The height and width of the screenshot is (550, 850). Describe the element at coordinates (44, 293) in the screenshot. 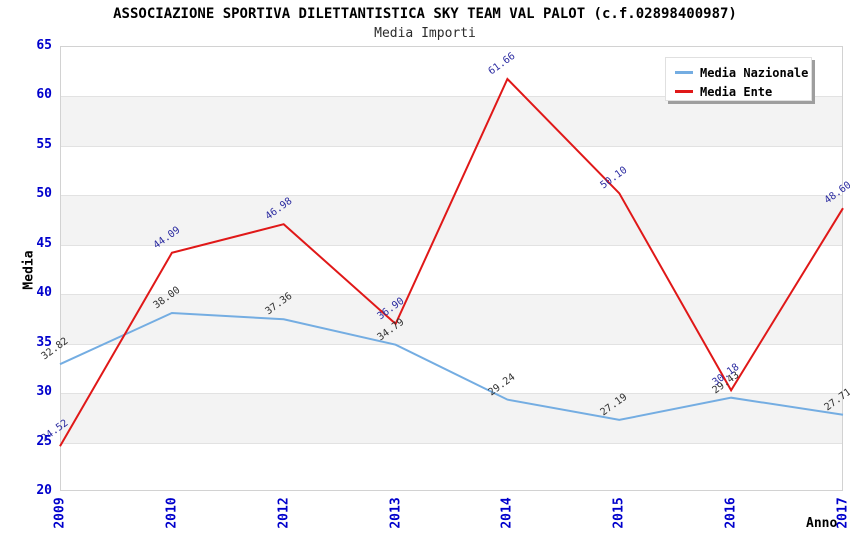

I see `y-tick-label: 40` at that location.